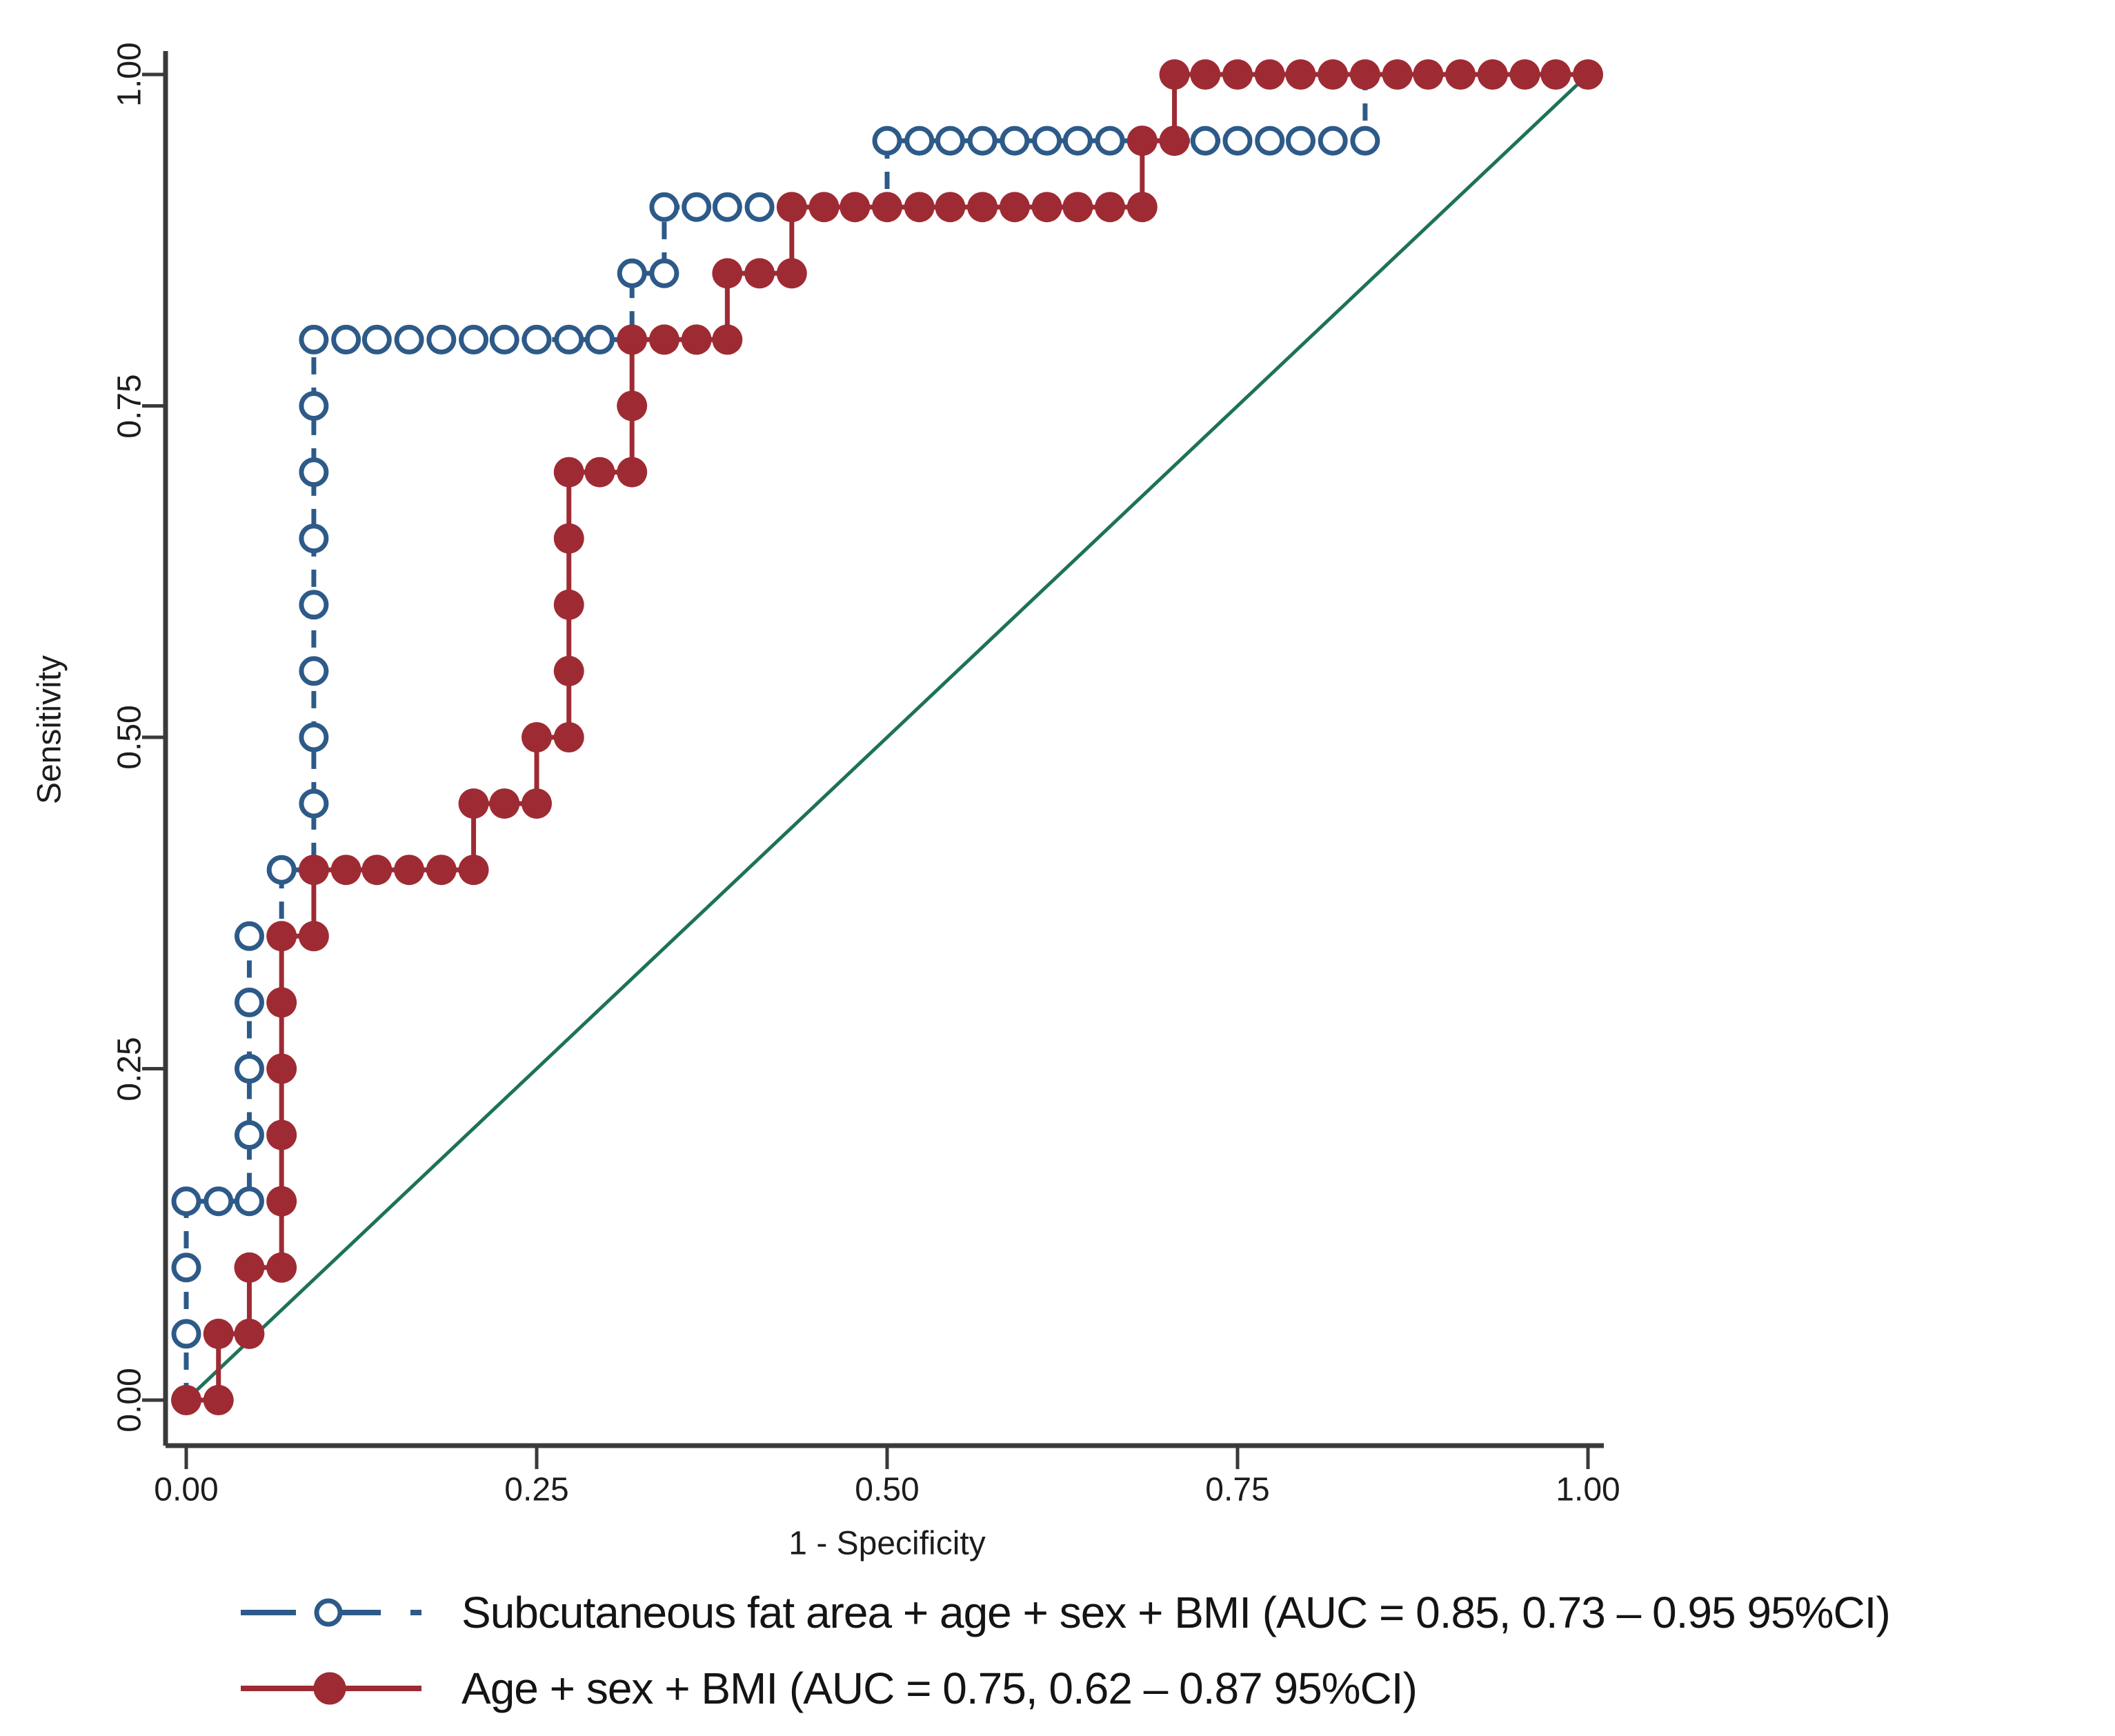 The height and width of the screenshot is (1736, 2115). Describe the element at coordinates (49, 730) in the screenshot. I see `y-axis-title: Sensitivity` at that location.